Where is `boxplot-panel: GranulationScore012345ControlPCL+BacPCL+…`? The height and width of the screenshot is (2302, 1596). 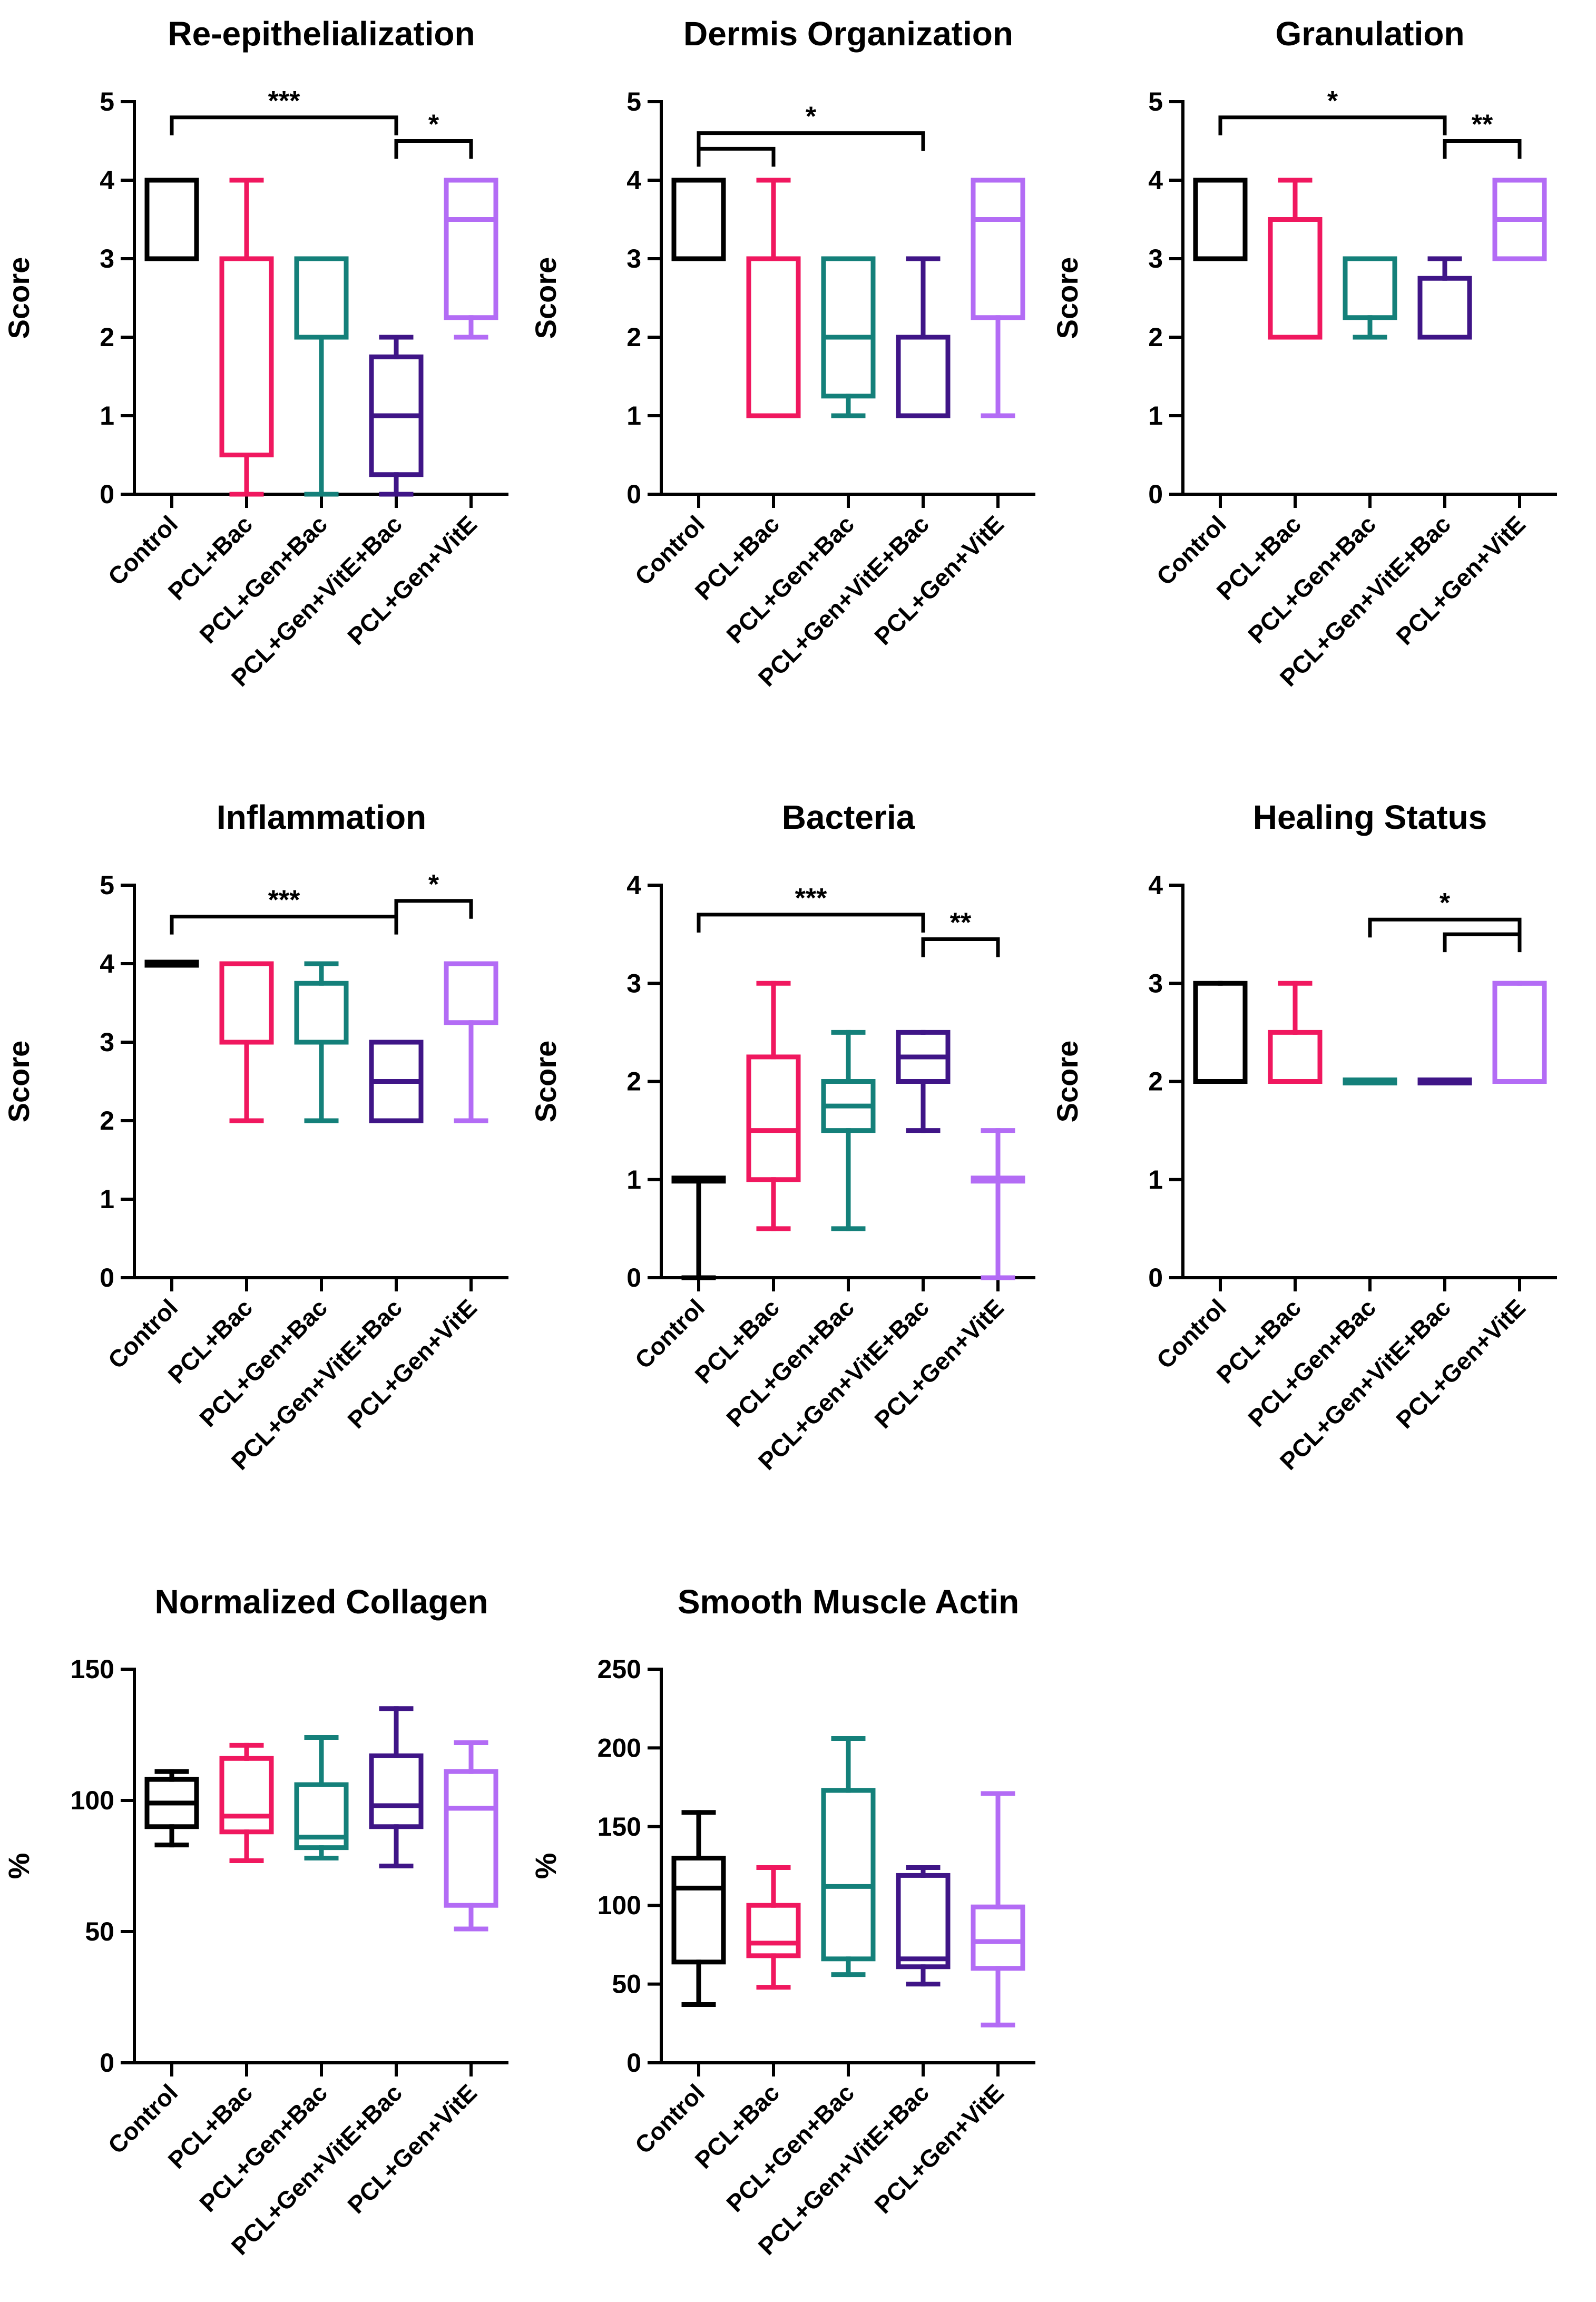 boxplot-panel: GranulationScore012345ControlPCL+BacPCL+… is located at coordinates (1304, 353).